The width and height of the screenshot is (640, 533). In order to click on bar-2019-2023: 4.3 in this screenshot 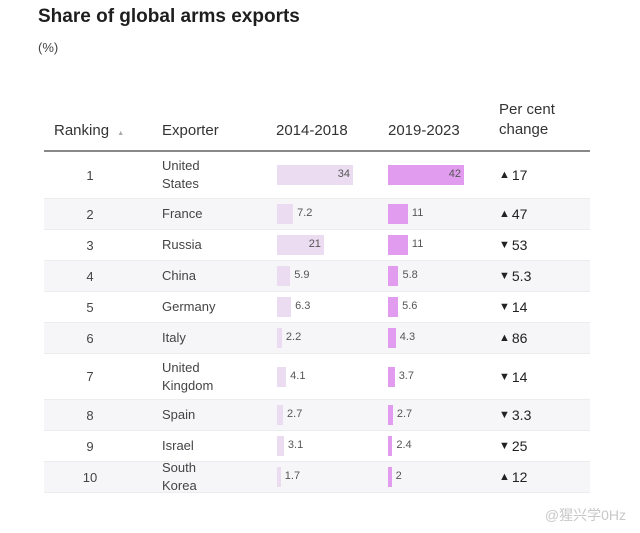, I will do `click(401, 338)`.